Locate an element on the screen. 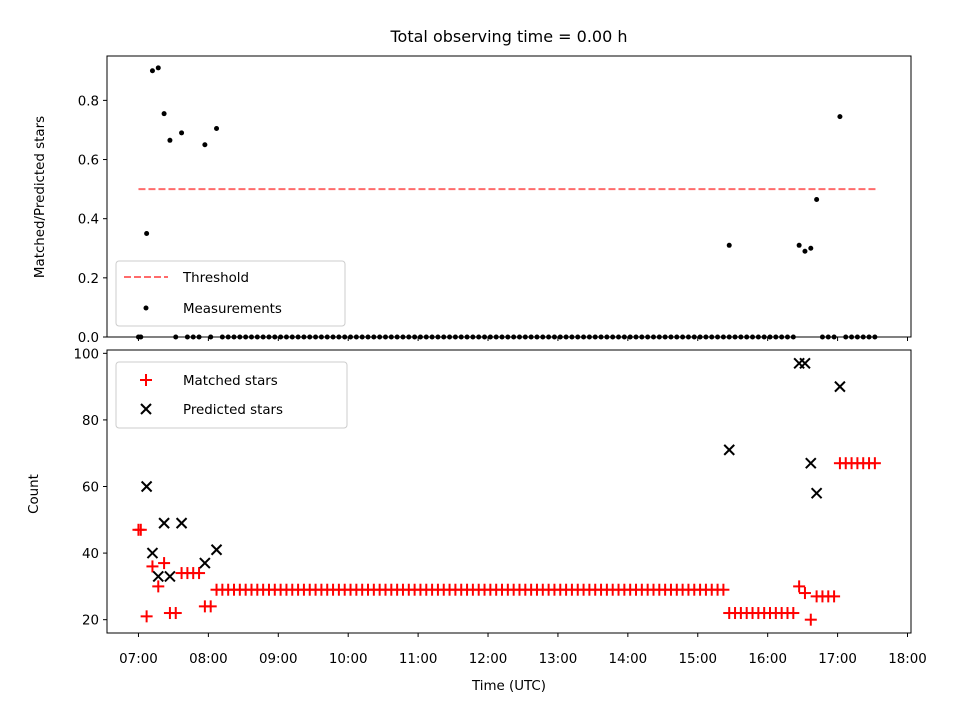  x-tick-label: 15:00 is located at coordinates (697, 659).